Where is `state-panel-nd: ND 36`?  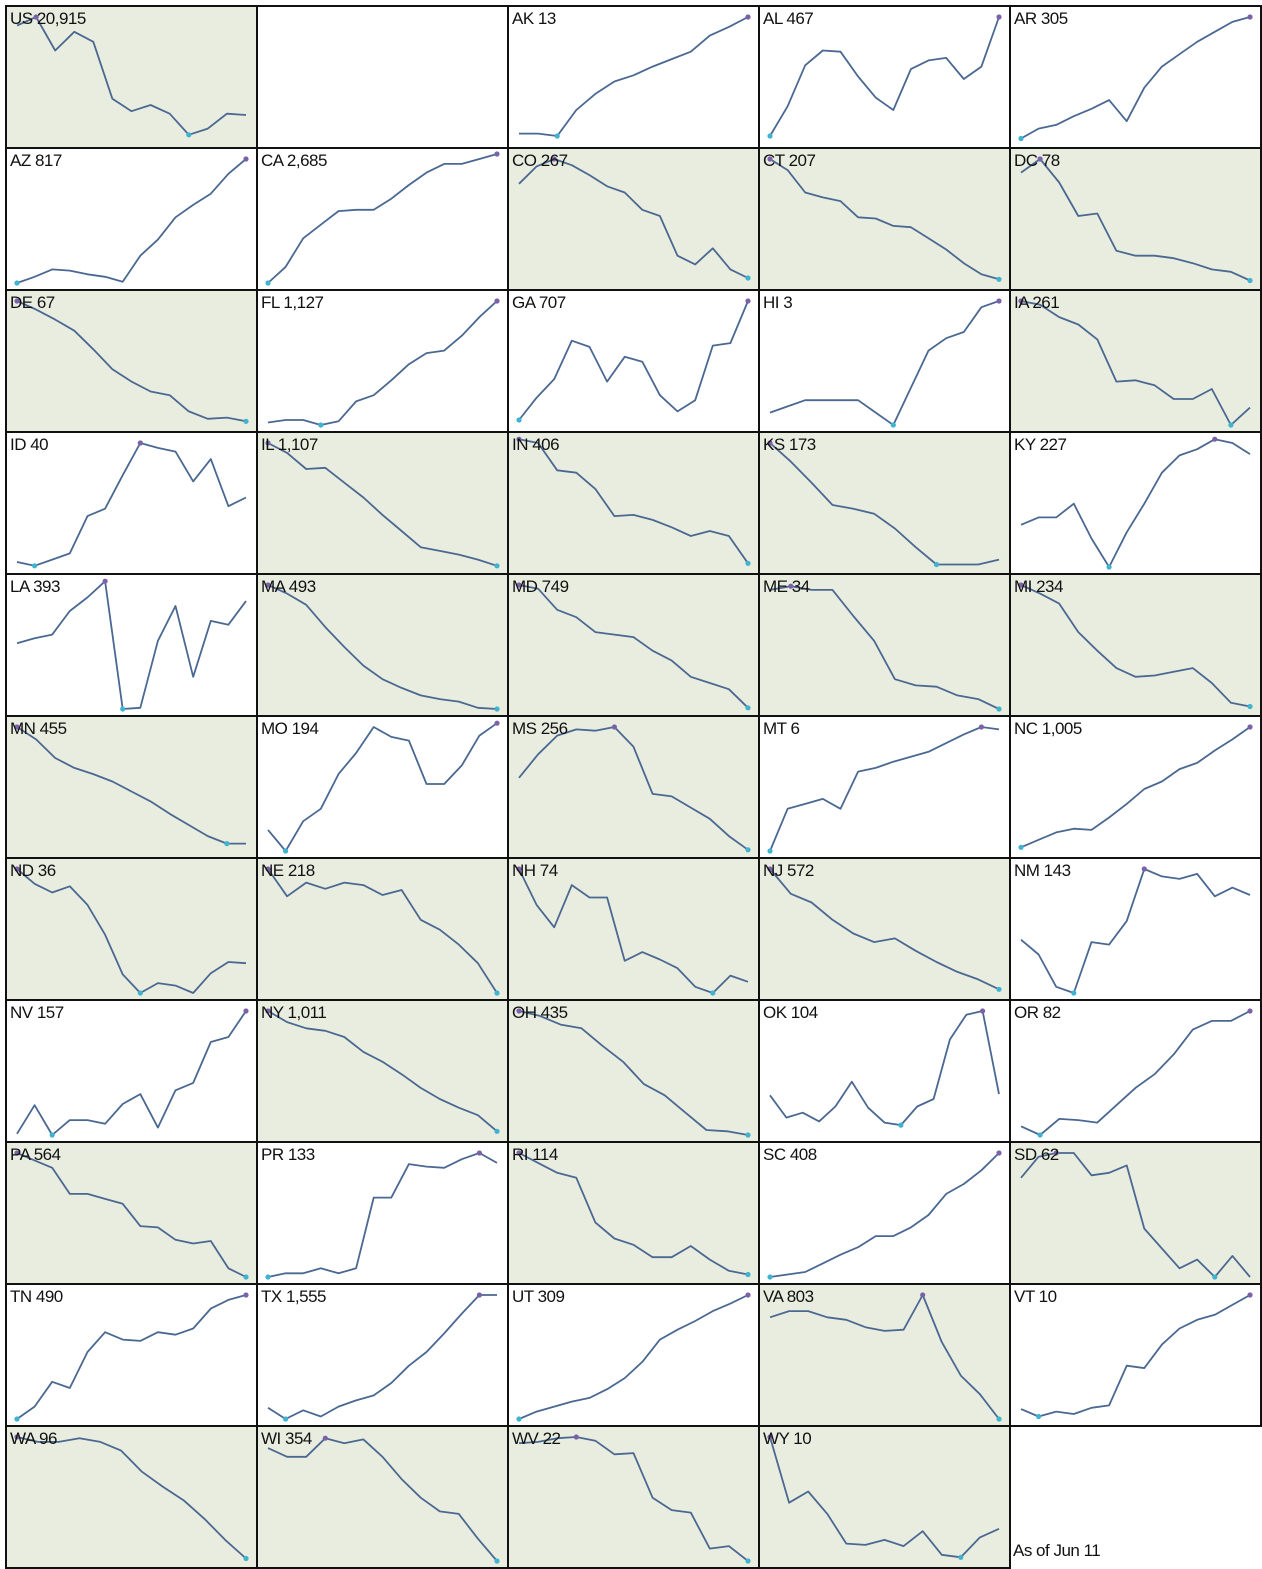
state-panel-nd: ND 36 is located at coordinates (131, 929).